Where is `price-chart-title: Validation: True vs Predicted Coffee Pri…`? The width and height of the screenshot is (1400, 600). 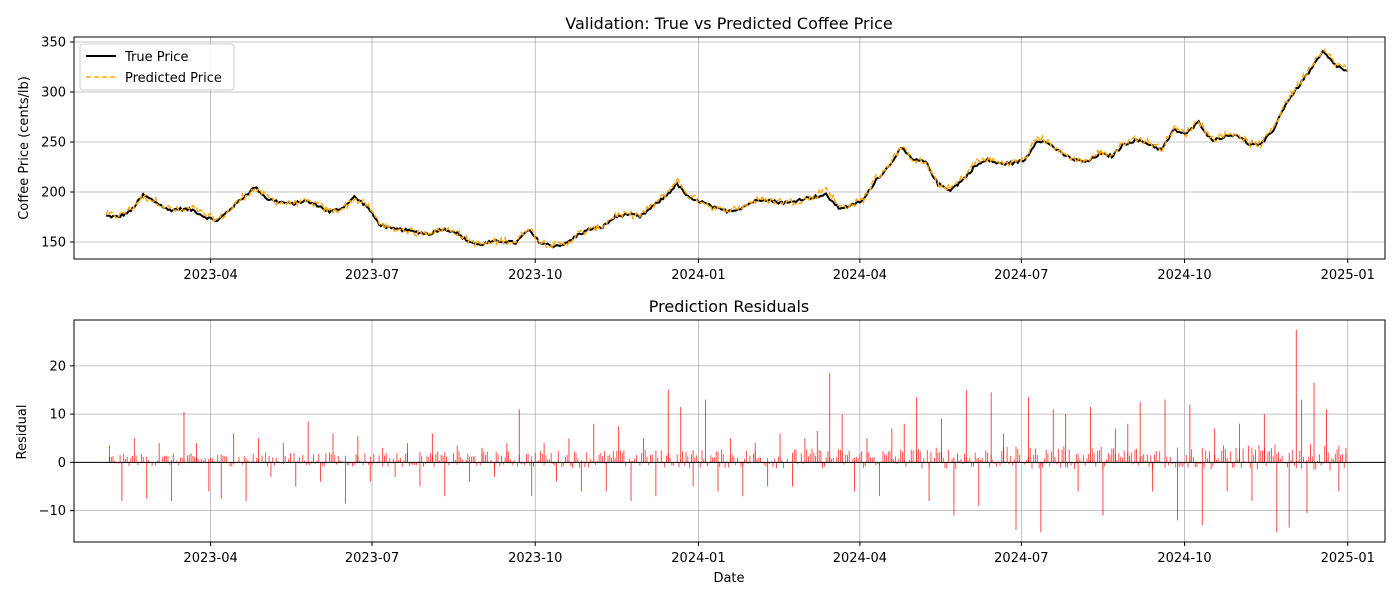
price-chart-title: Validation: True vs Predicted Coffee Pri… is located at coordinates (728, 23).